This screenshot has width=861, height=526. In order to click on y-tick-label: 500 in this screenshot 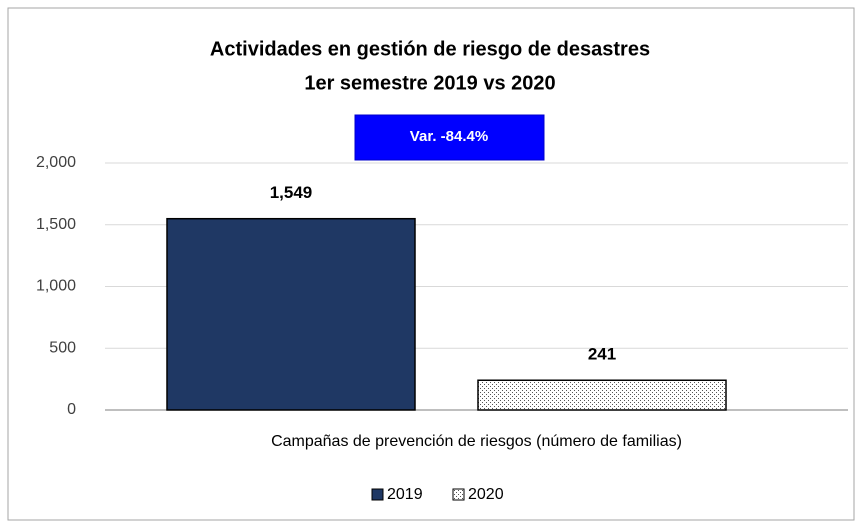, I will do `click(62, 347)`.